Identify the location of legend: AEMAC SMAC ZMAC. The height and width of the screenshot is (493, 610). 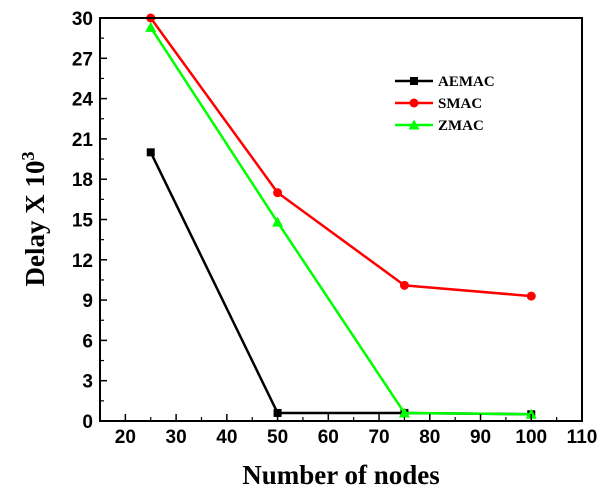
(445, 104).